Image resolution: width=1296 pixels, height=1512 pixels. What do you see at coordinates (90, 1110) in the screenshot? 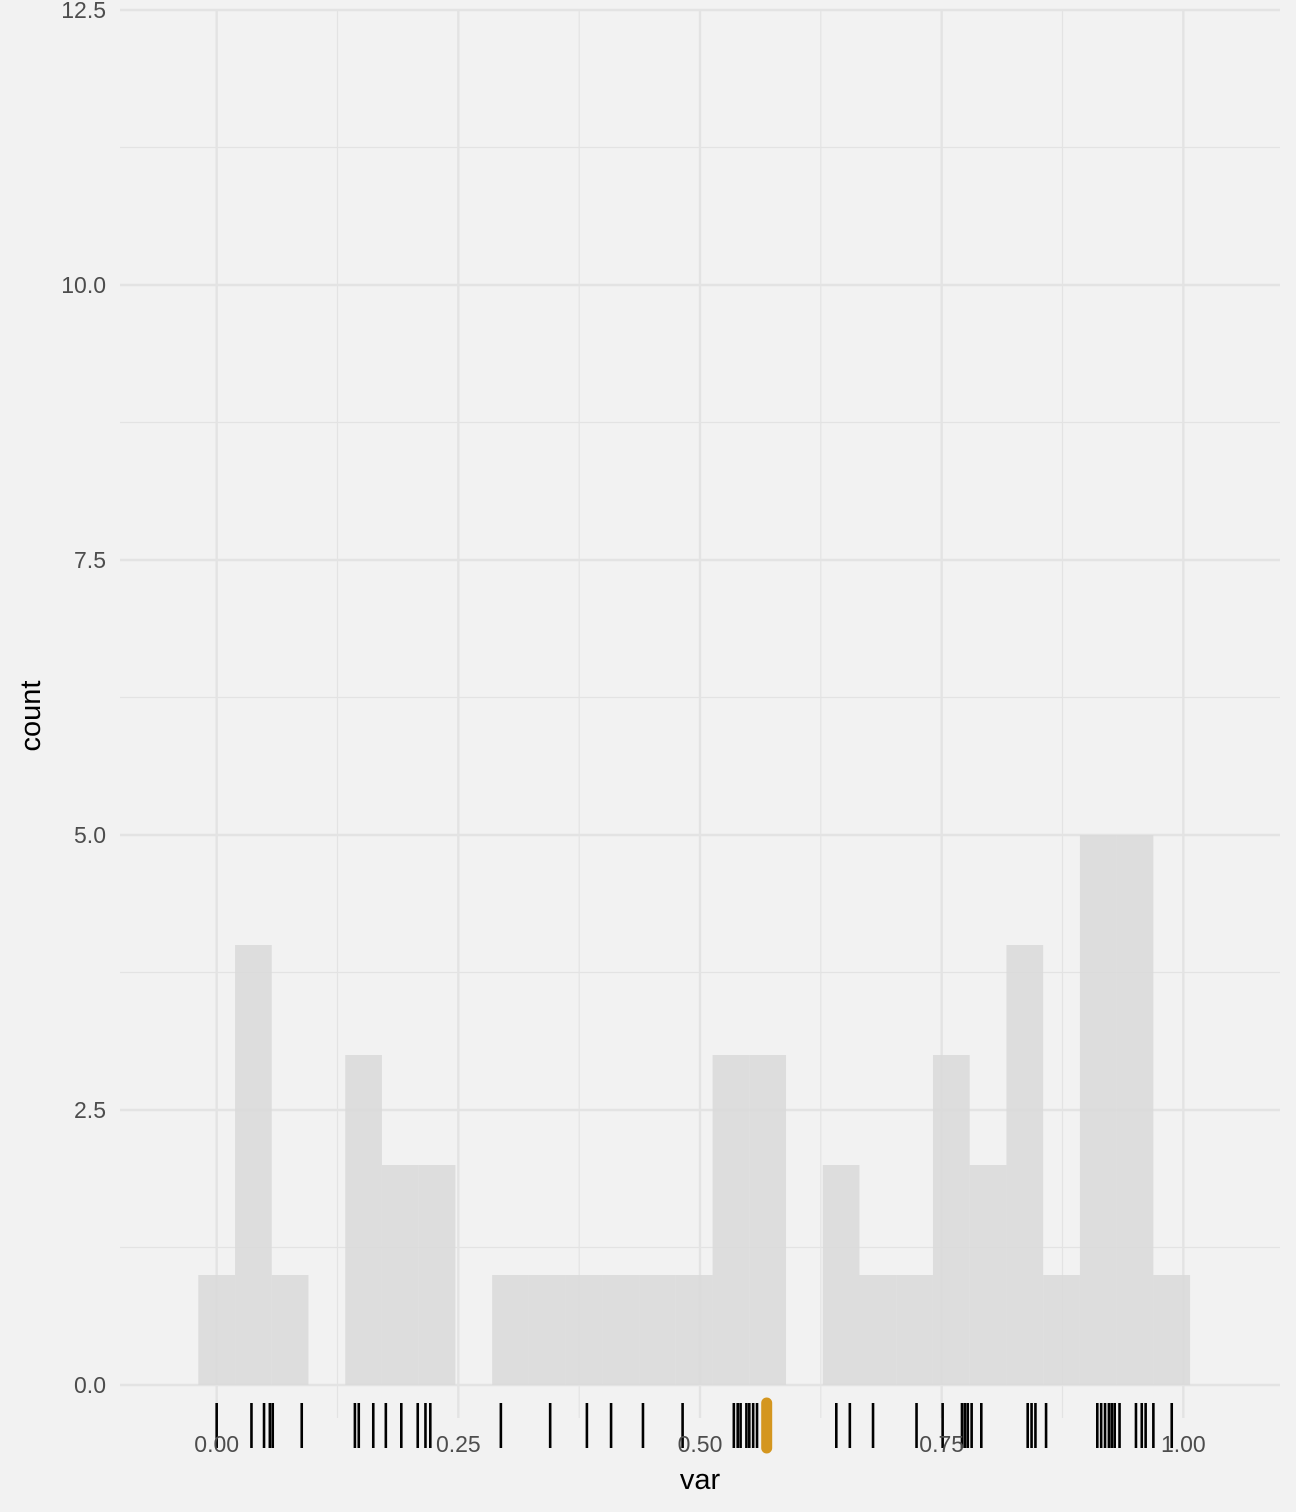
I see `y-tick-label: 2.5` at bounding box center [90, 1110].